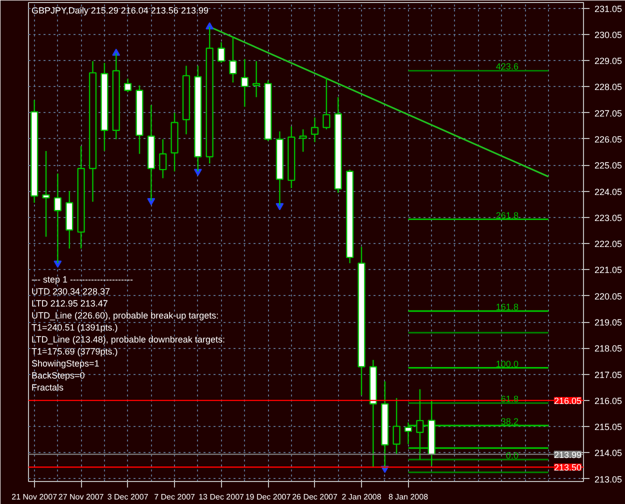 This screenshot has width=625, height=504. I want to click on x-tick-label: 26 Dec 2007, so click(315, 497).